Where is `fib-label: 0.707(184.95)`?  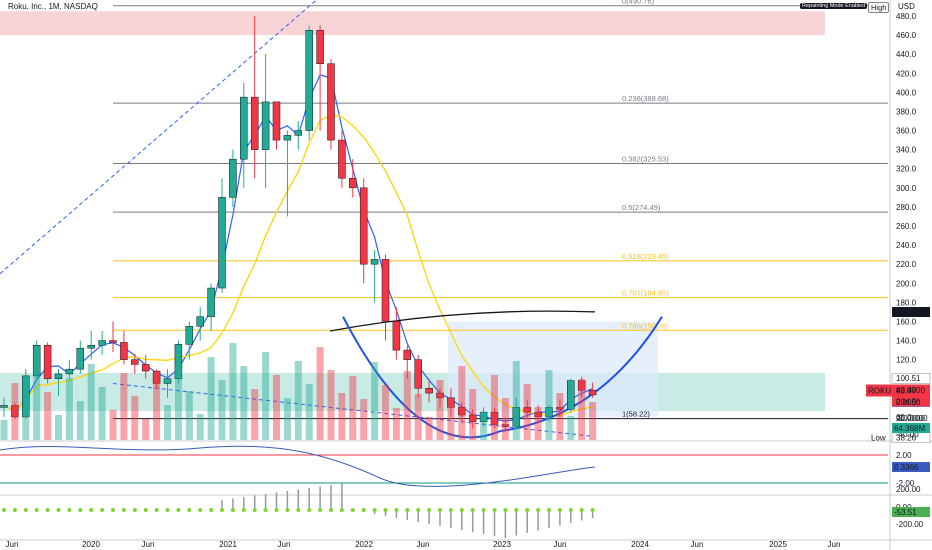
fib-label: 0.707(184.95) is located at coordinates (645, 293).